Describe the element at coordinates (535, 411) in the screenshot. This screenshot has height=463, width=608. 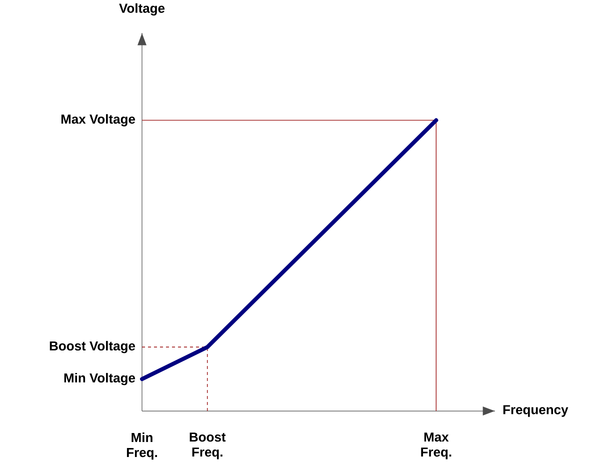
I see `x-axis-title: Frequency` at that location.